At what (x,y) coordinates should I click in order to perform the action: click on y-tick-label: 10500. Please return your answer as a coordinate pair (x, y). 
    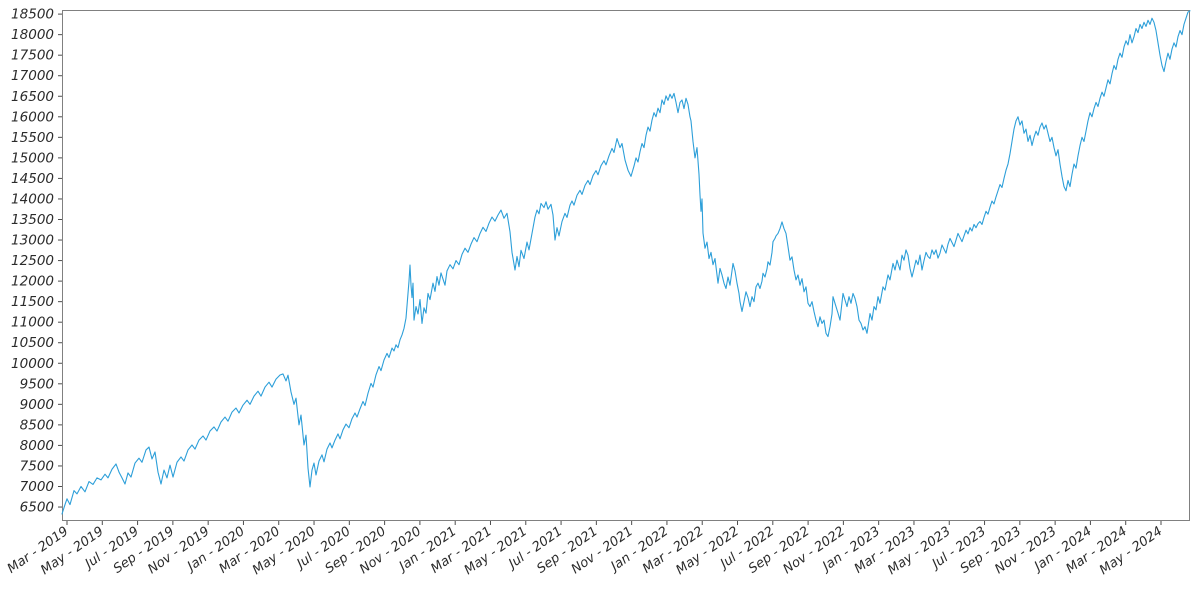
    Looking at the image, I should click on (32, 343).